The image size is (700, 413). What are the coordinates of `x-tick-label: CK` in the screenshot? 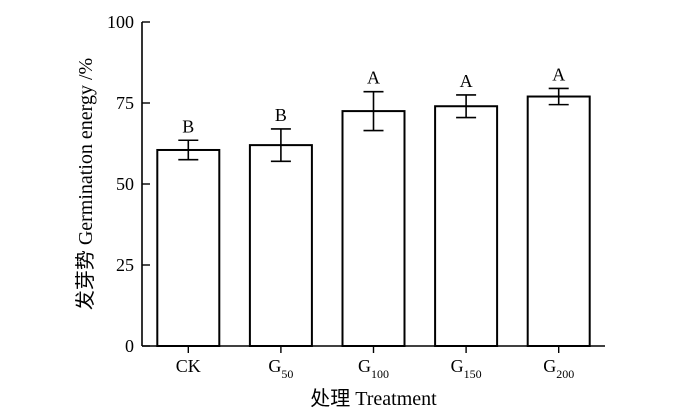 It's located at (188, 366).